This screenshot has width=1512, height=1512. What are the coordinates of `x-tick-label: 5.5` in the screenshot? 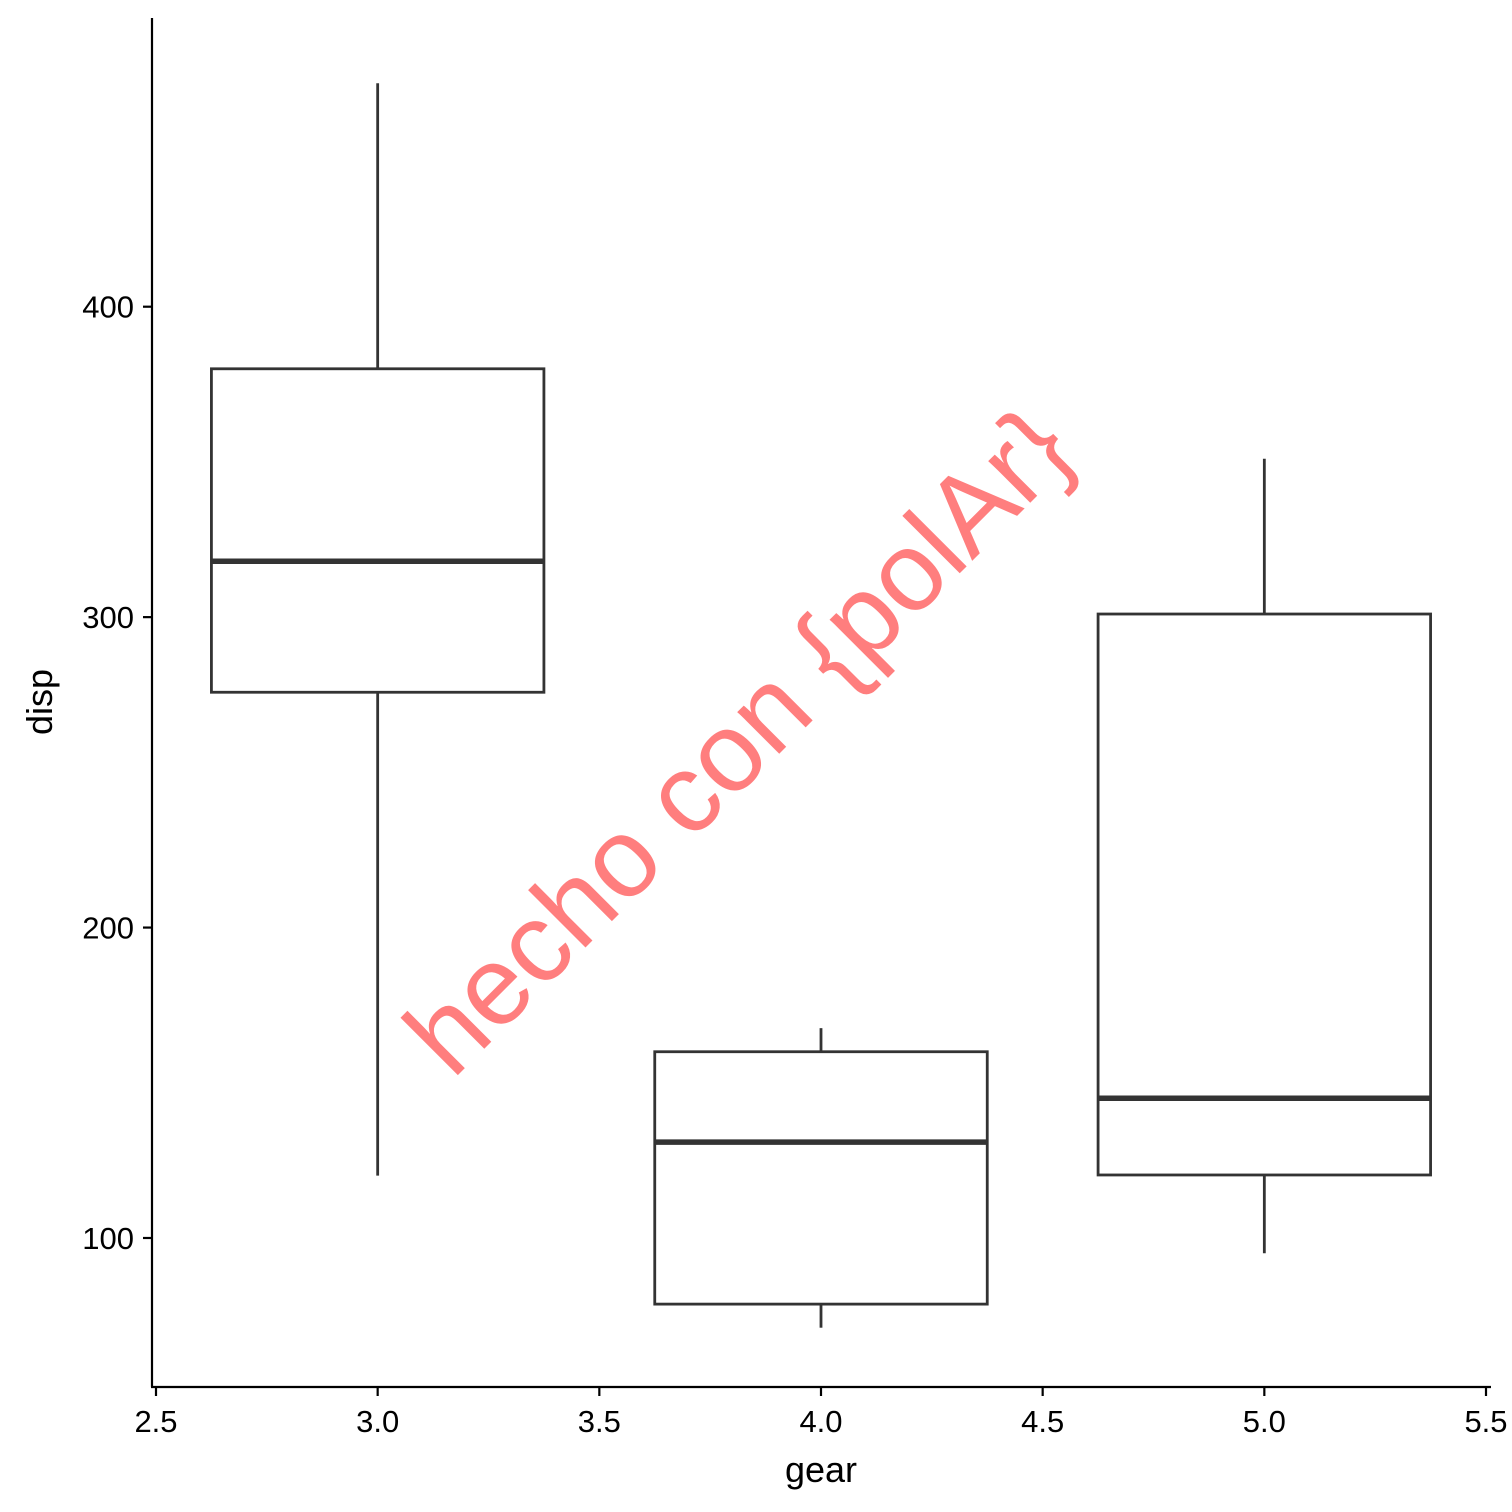 It's located at (1485, 1421).